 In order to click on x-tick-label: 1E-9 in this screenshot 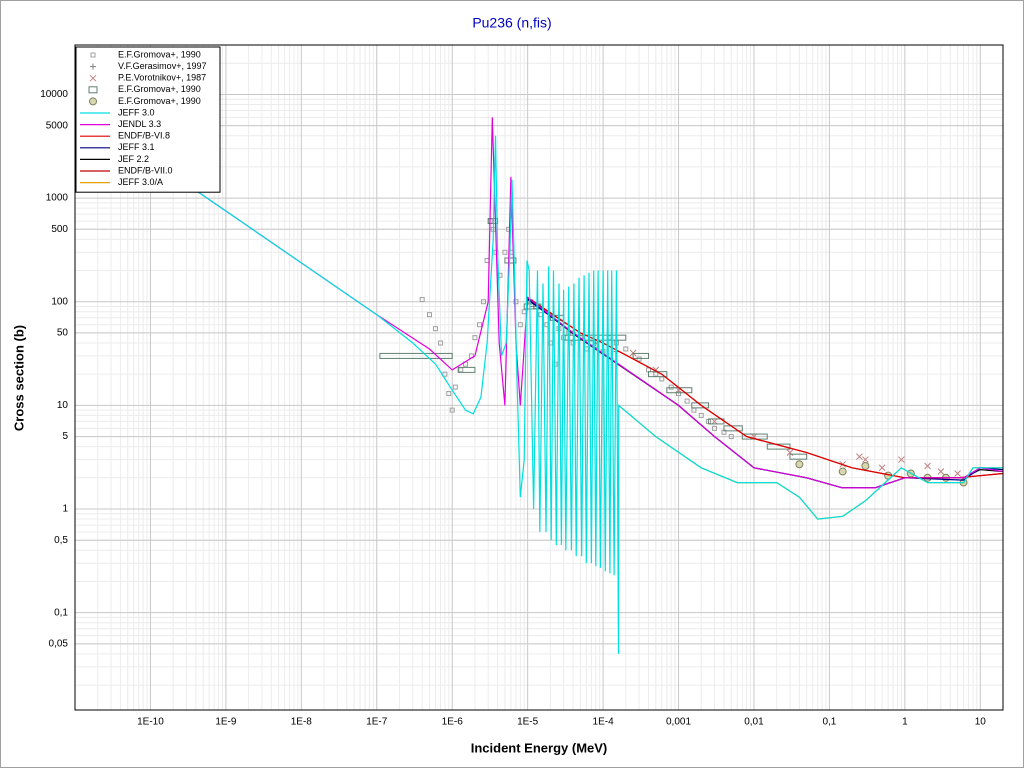, I will do `click(226, 722)`.